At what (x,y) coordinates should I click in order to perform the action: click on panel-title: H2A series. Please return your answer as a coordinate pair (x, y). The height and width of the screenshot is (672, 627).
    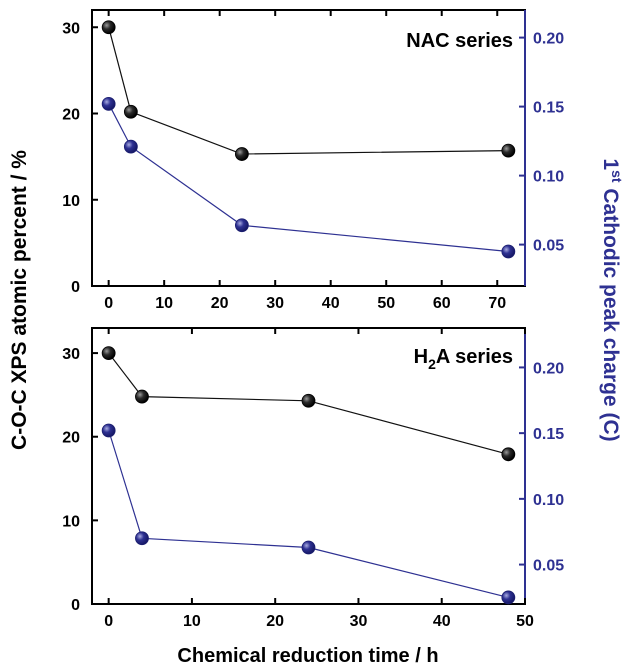
    Looking at the image, I should click on (463, 359).